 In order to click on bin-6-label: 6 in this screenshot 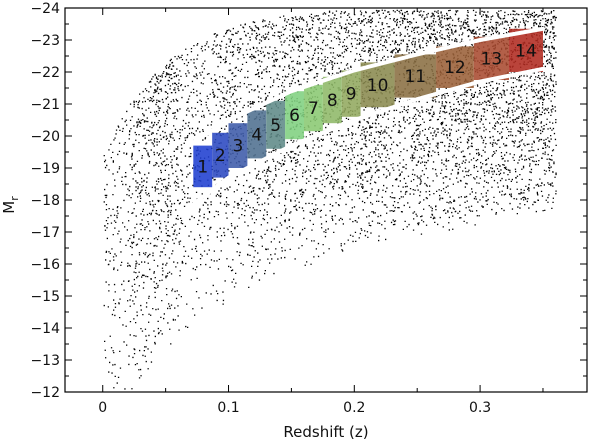, I will do `click(294, 116)`.